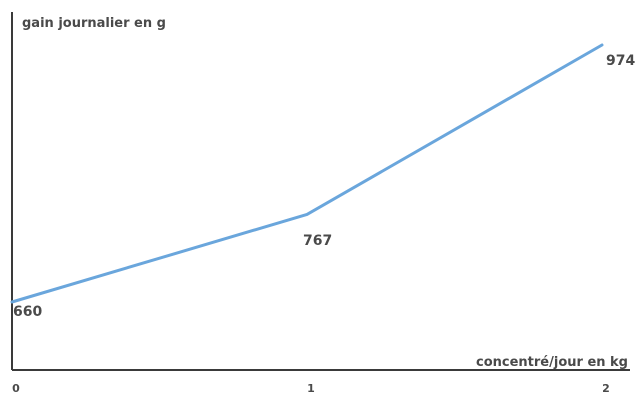 Image resolution: width=637 pixels, height=396 pixels. What do you see at coordinates (16, 388) in the screenshot?
I see `x-tick-label: 0` at bounding box center [16, 388].